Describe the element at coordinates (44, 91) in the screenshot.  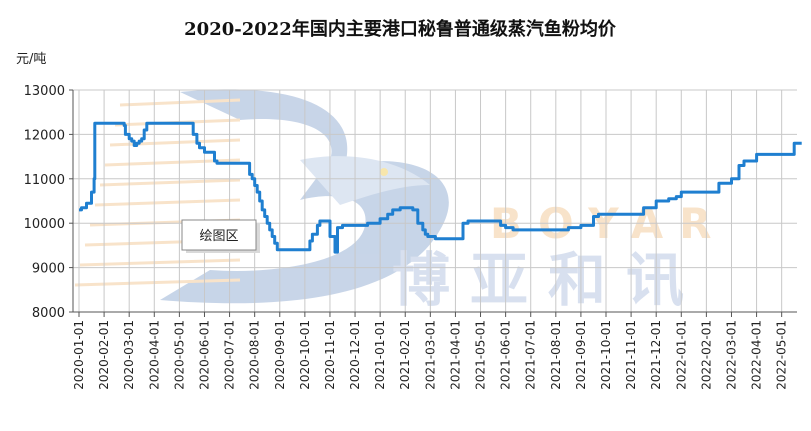
I see `y-tick-label: 13000` at that location.